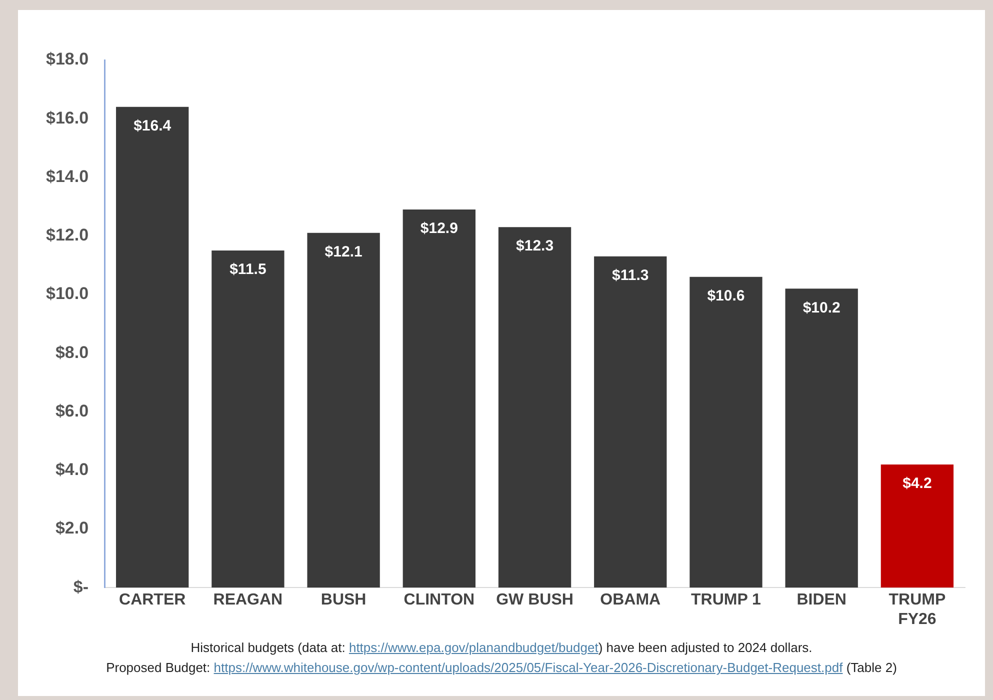  What do you see at coordinates (439, 229) in the screenshot?
I see `data-label: $12.9` at bounding box center [439, 229].